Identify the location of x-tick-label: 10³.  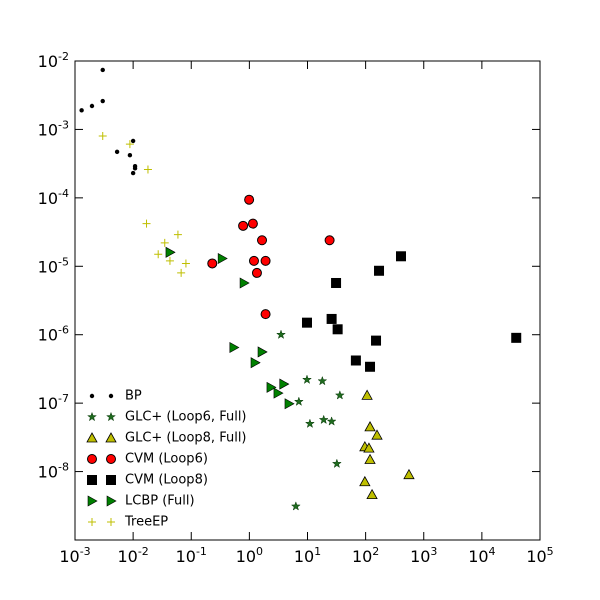
(423, 555).